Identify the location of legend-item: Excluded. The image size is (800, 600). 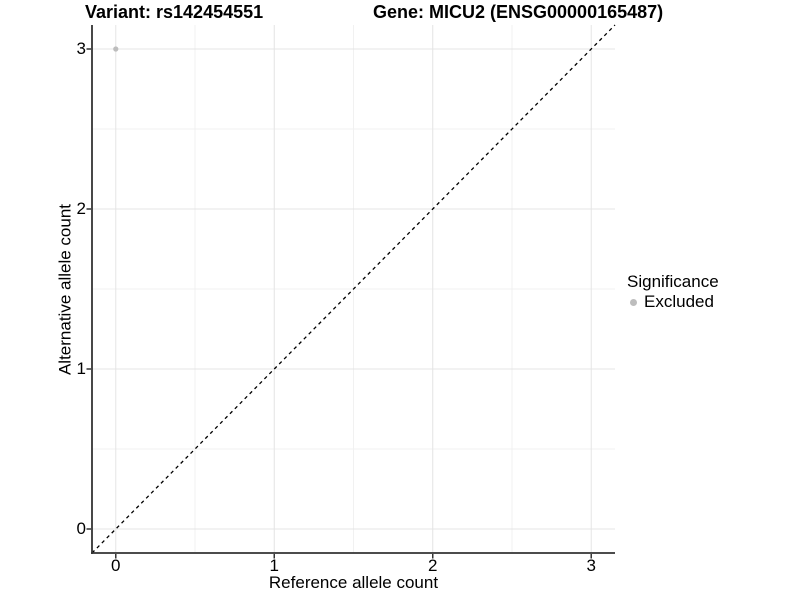
(673, 302).